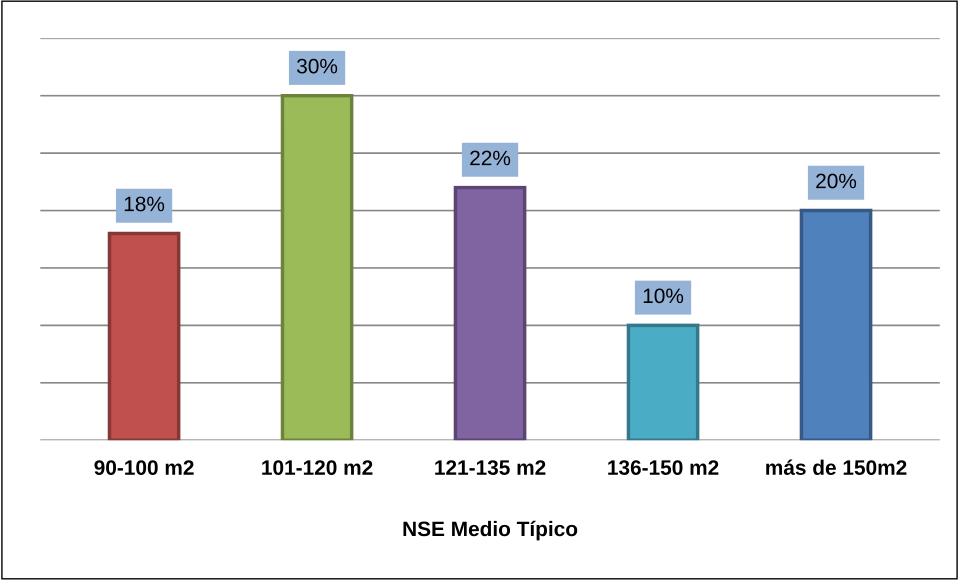  What do you see at coordinates (663, 467) in the screenshot?
I see `x-tick-label: 136-150 m2` at bounding box center [663, 467].